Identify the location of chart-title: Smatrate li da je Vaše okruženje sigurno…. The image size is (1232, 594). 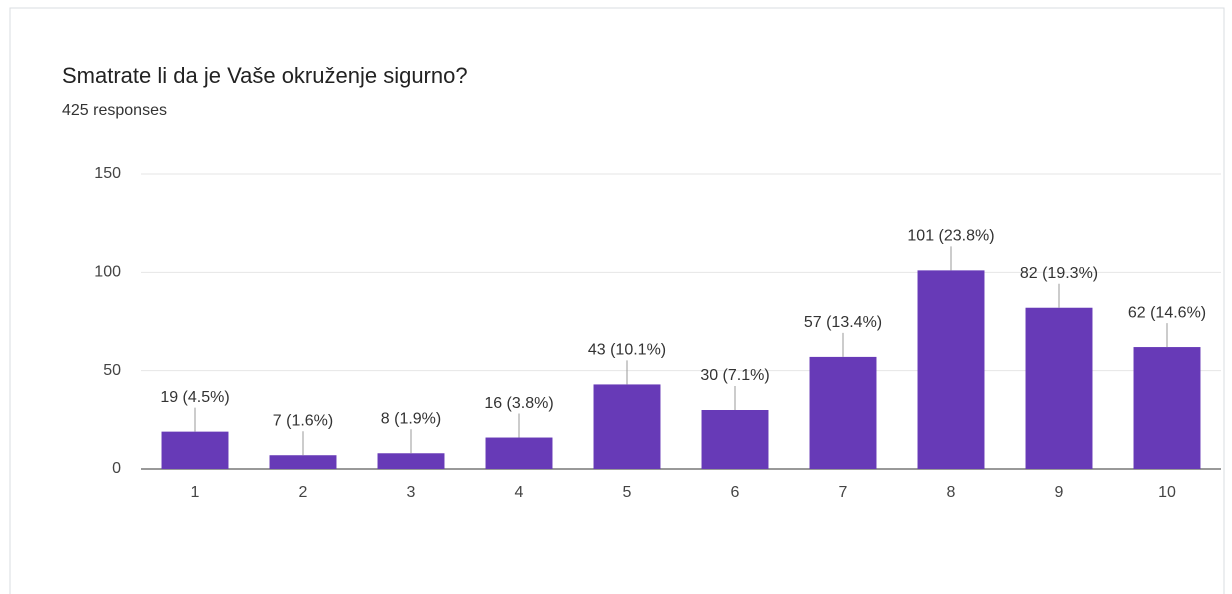
(265, 75).